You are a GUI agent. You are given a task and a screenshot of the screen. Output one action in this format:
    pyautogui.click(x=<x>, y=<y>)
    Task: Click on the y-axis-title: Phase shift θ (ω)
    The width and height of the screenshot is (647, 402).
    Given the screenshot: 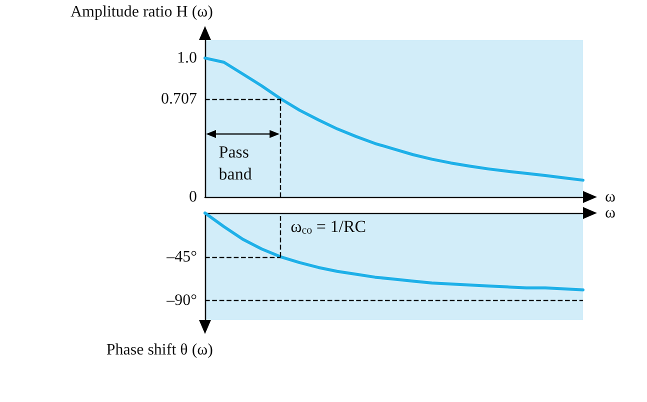 What is the action you would take?
    pyautogui.click(x=159, y=350)
    